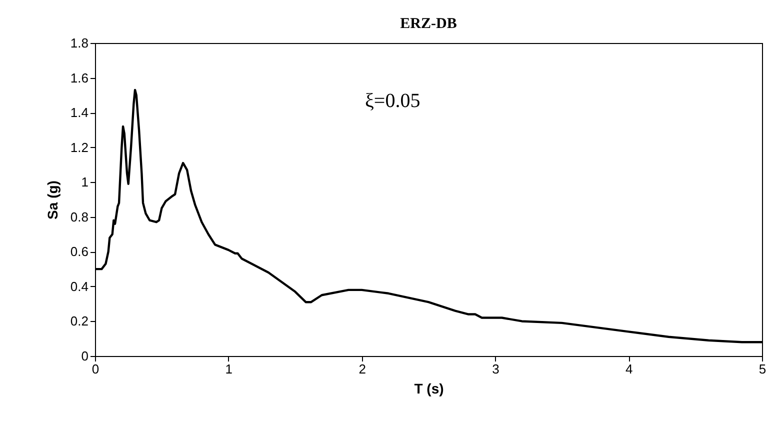  Describe the element at coordinates (84, 356) in the screenshot. I see `y-tick-label: 0` at that location.